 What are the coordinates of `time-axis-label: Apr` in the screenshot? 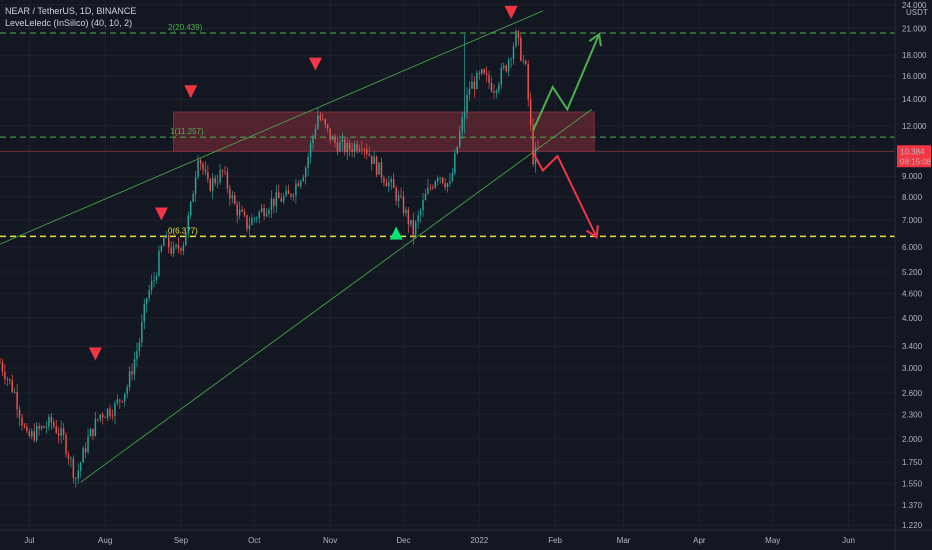 It's located at (699, 540).